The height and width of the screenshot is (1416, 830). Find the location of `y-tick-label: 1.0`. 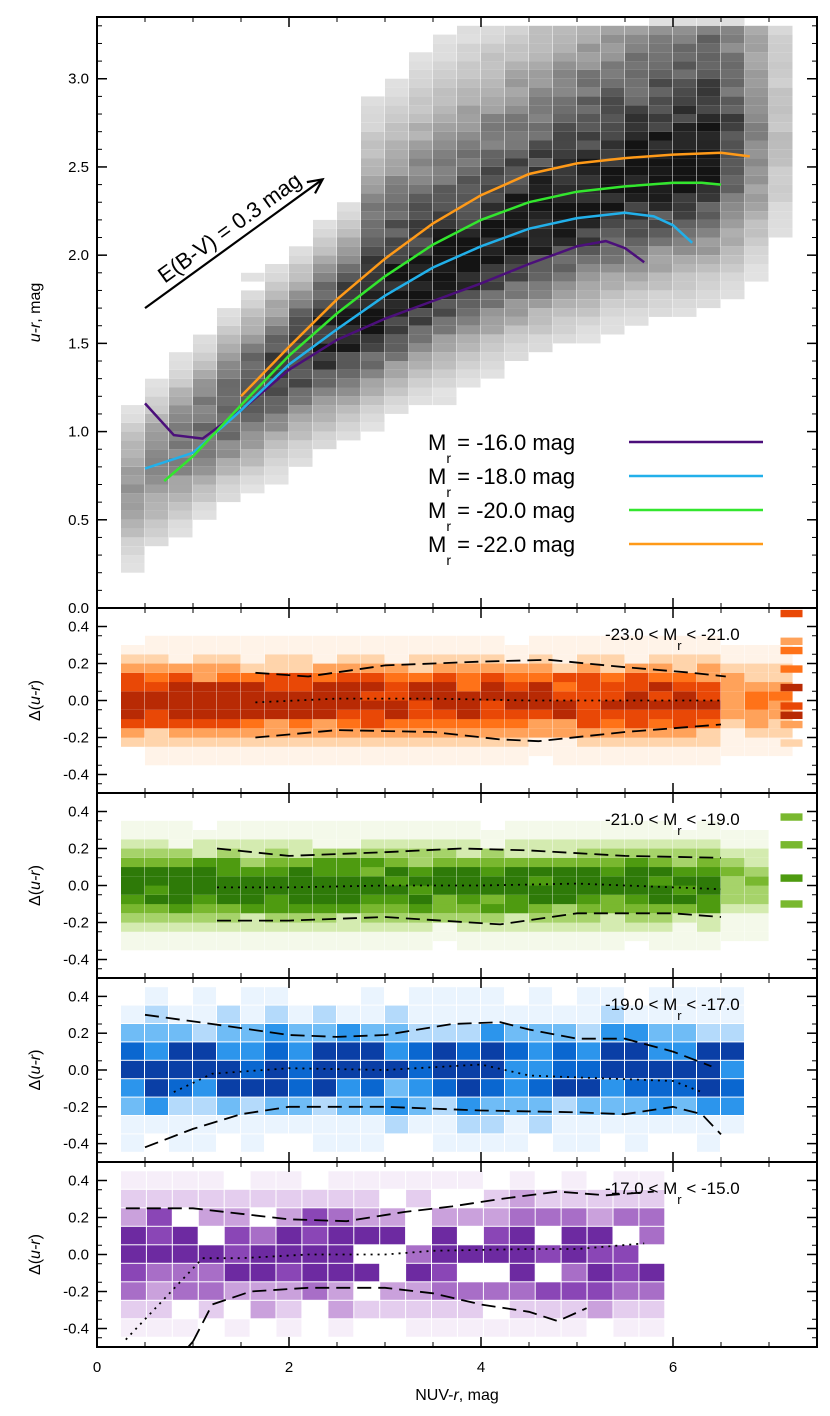

y-tick-label: 1.0 is located at coordinates (78, 432).